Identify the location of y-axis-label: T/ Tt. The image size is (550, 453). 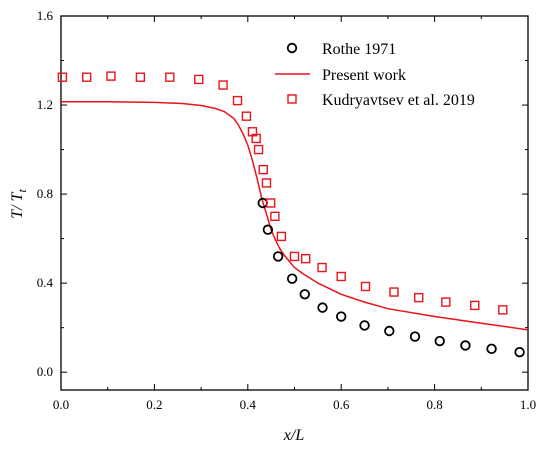
(19, 204).